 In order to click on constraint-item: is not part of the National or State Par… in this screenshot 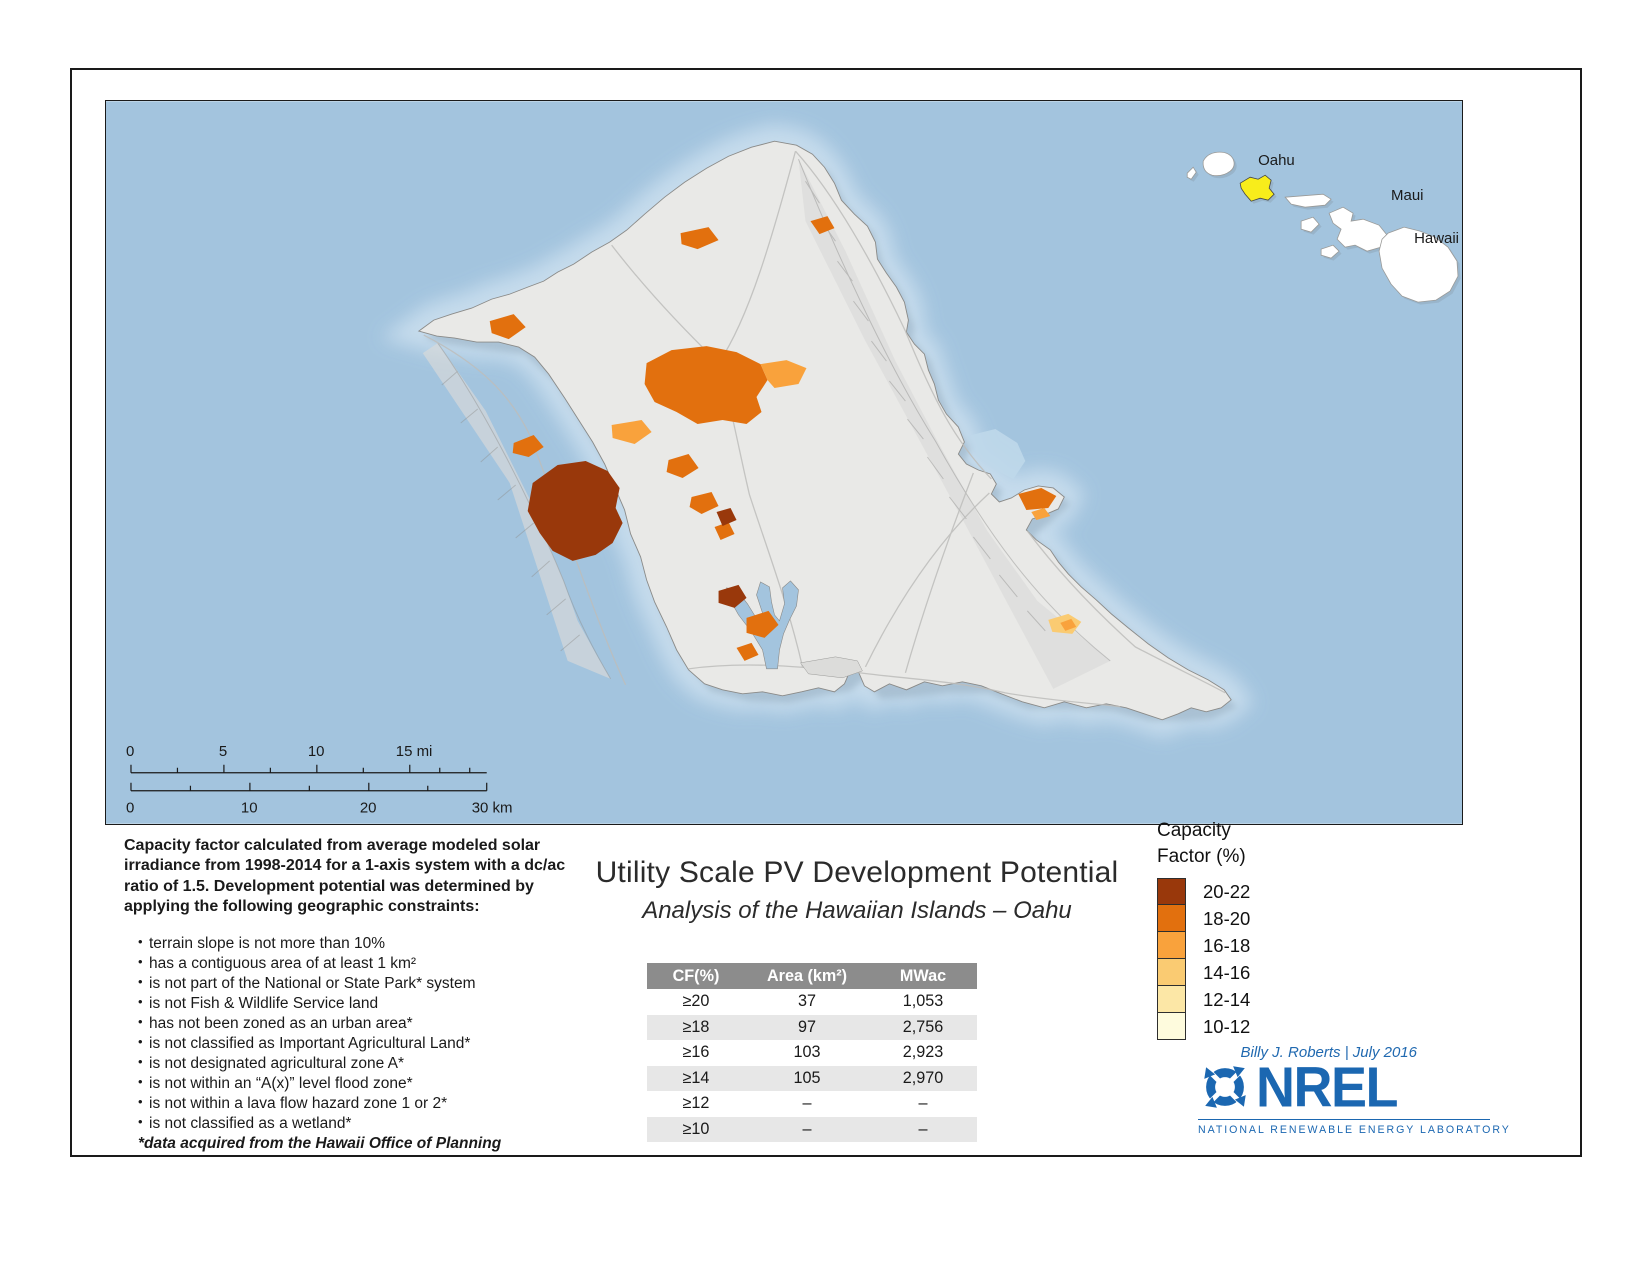, I will do `click(370, 984)`.